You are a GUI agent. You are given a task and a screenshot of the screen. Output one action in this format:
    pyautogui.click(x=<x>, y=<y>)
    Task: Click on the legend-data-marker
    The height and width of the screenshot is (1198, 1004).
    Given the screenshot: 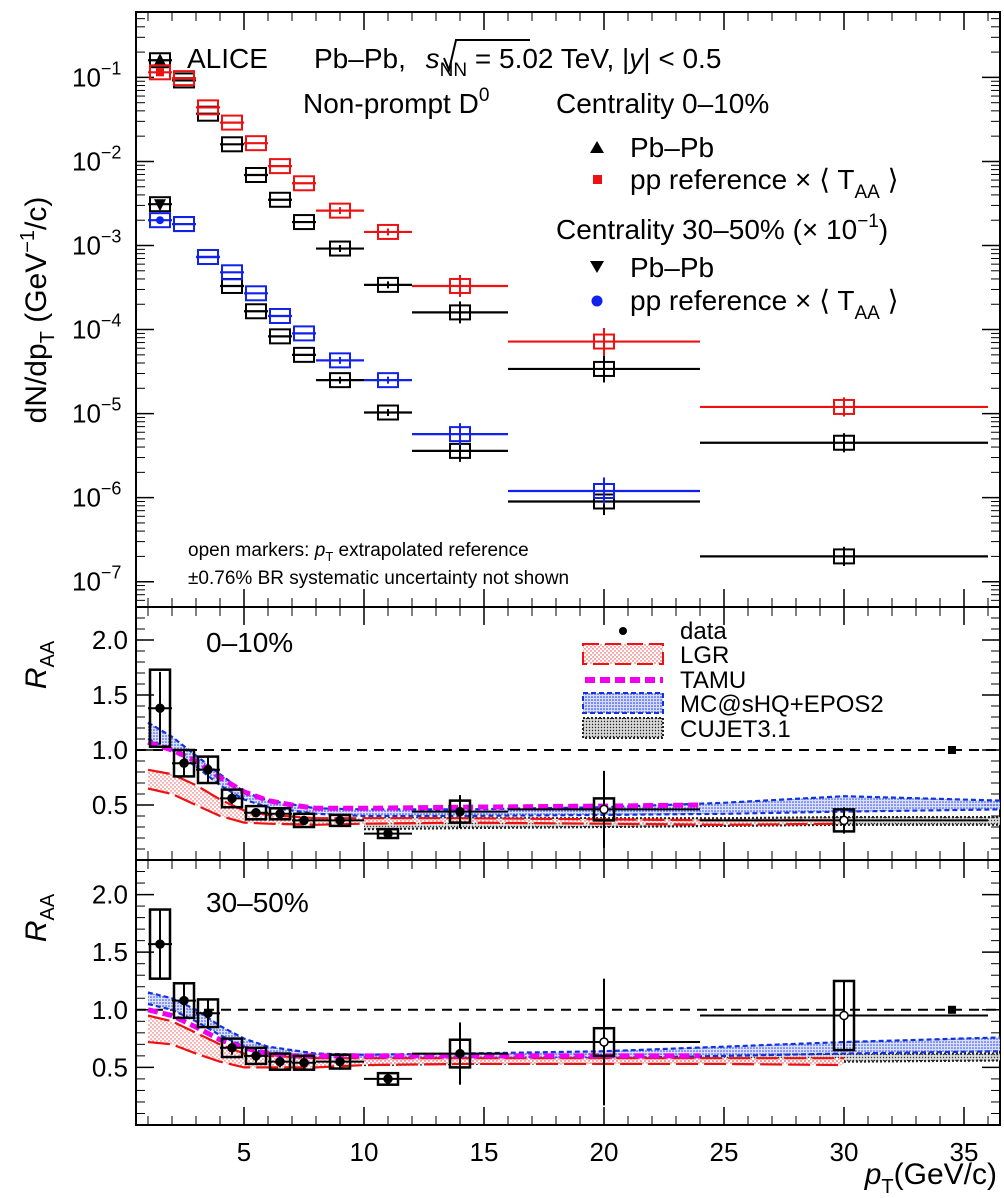 What is the action you would take?
    pyautogui.click(x=623, y=631)
    